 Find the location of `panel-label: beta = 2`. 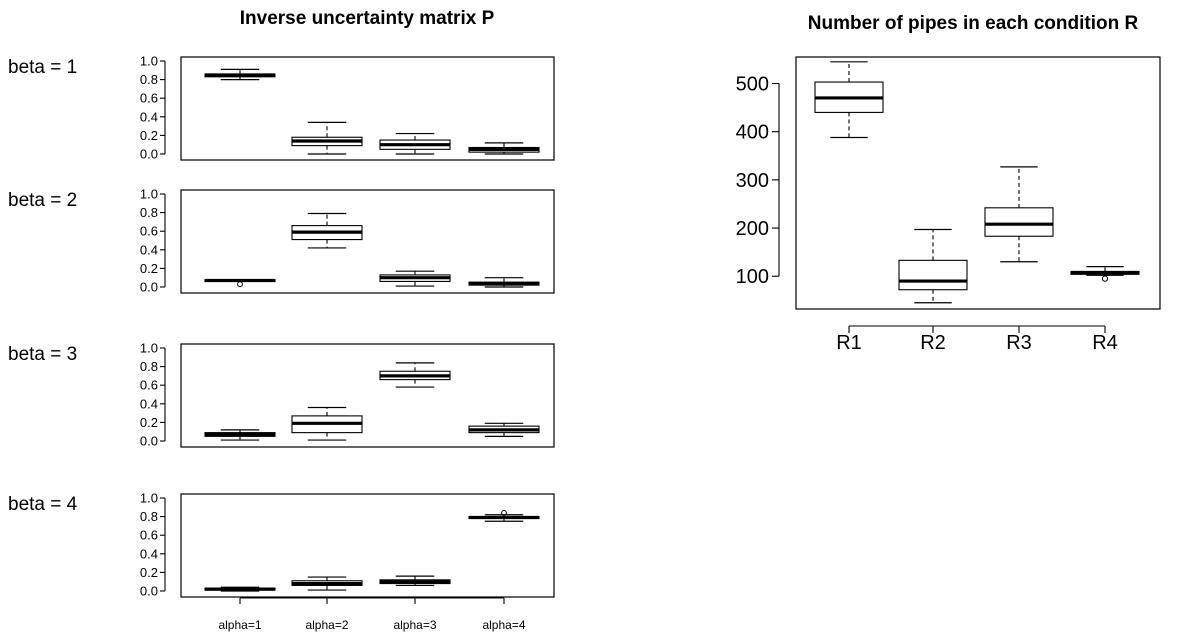

panel-label: beta = 2 is located at coordinates (42, 200).